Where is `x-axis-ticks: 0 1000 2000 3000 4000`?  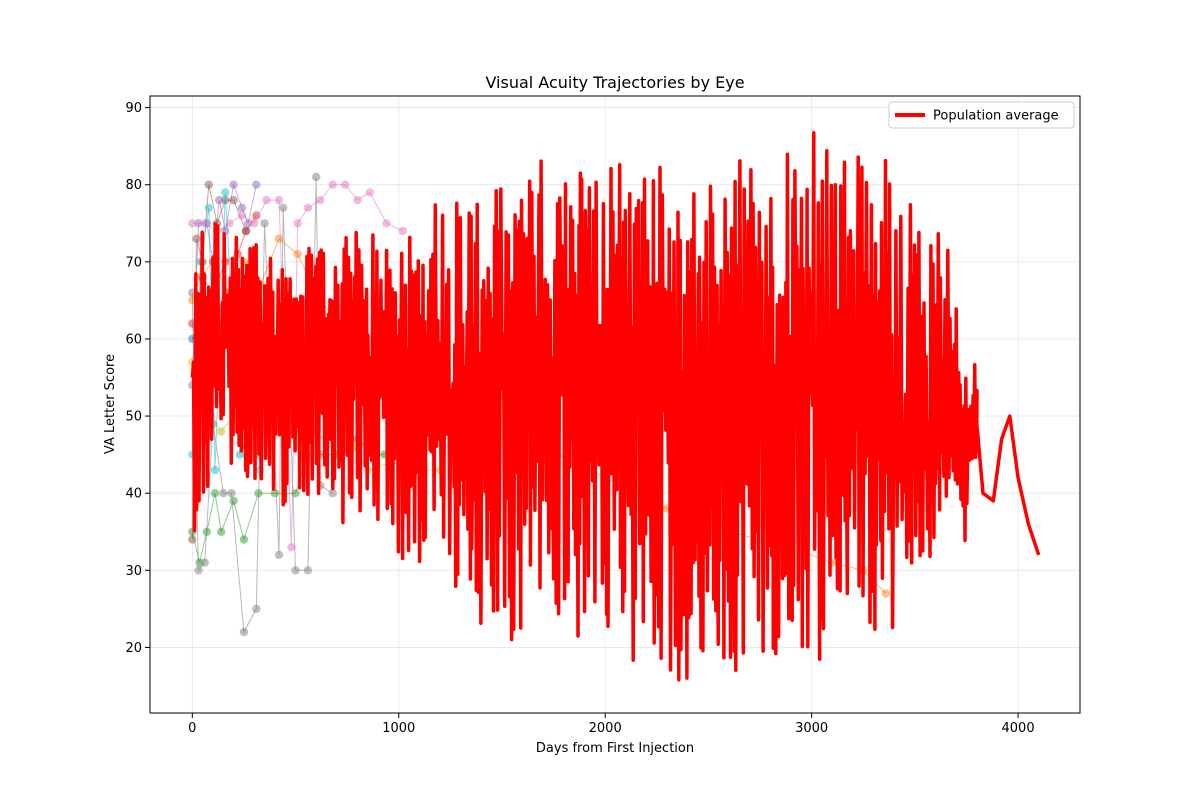 x-axis-ticks: 0 1000 2000 3000 4000 is located at coordinates (611, 724).